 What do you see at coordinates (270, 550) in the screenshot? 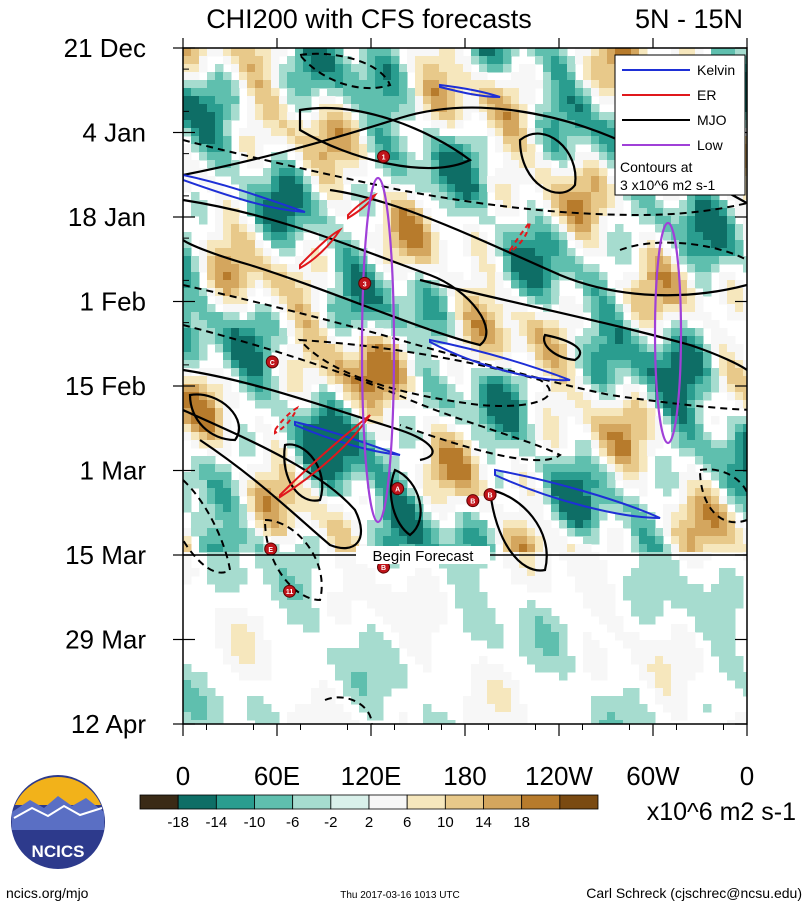
I see `storm-label: E` at bounding box center [270, 550].